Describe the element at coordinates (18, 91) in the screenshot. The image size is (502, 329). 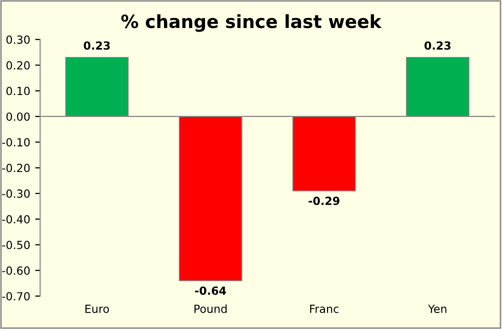
I see `y-tick-label: 0.10` at that location.